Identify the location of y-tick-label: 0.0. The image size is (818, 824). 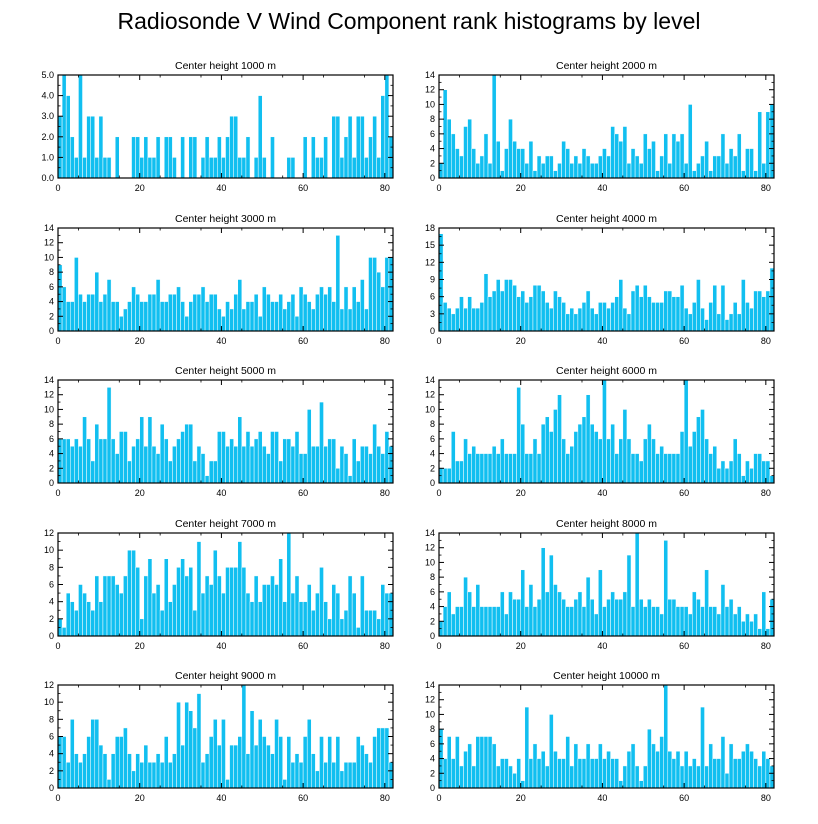
(47, 178).